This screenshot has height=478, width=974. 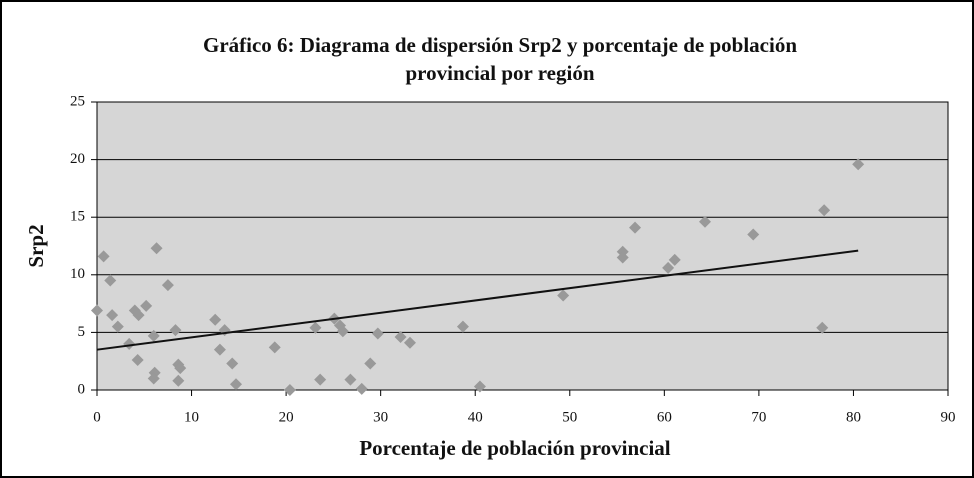 I want to click on x-tick-label: 50, so click(x=569, y=417).